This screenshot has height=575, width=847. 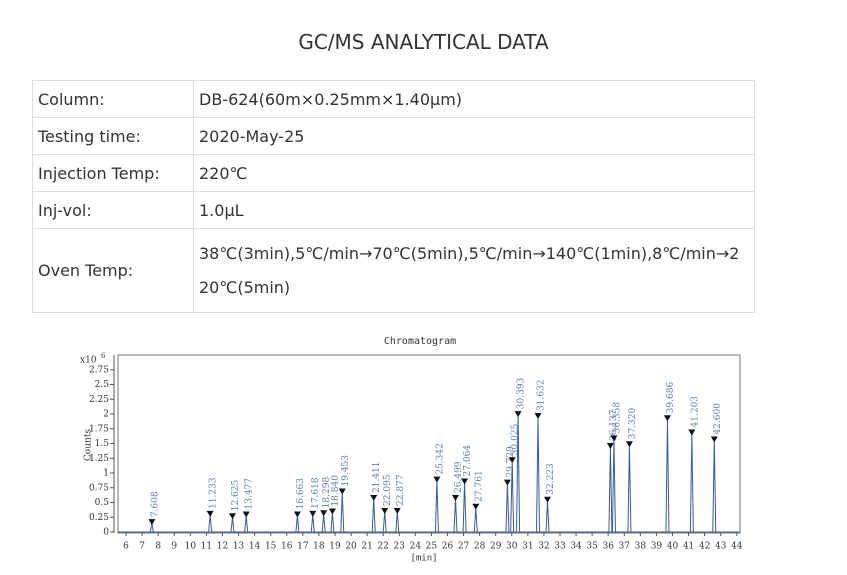 I want to click on peak-label: 37.320, so click(x=633, y=424).